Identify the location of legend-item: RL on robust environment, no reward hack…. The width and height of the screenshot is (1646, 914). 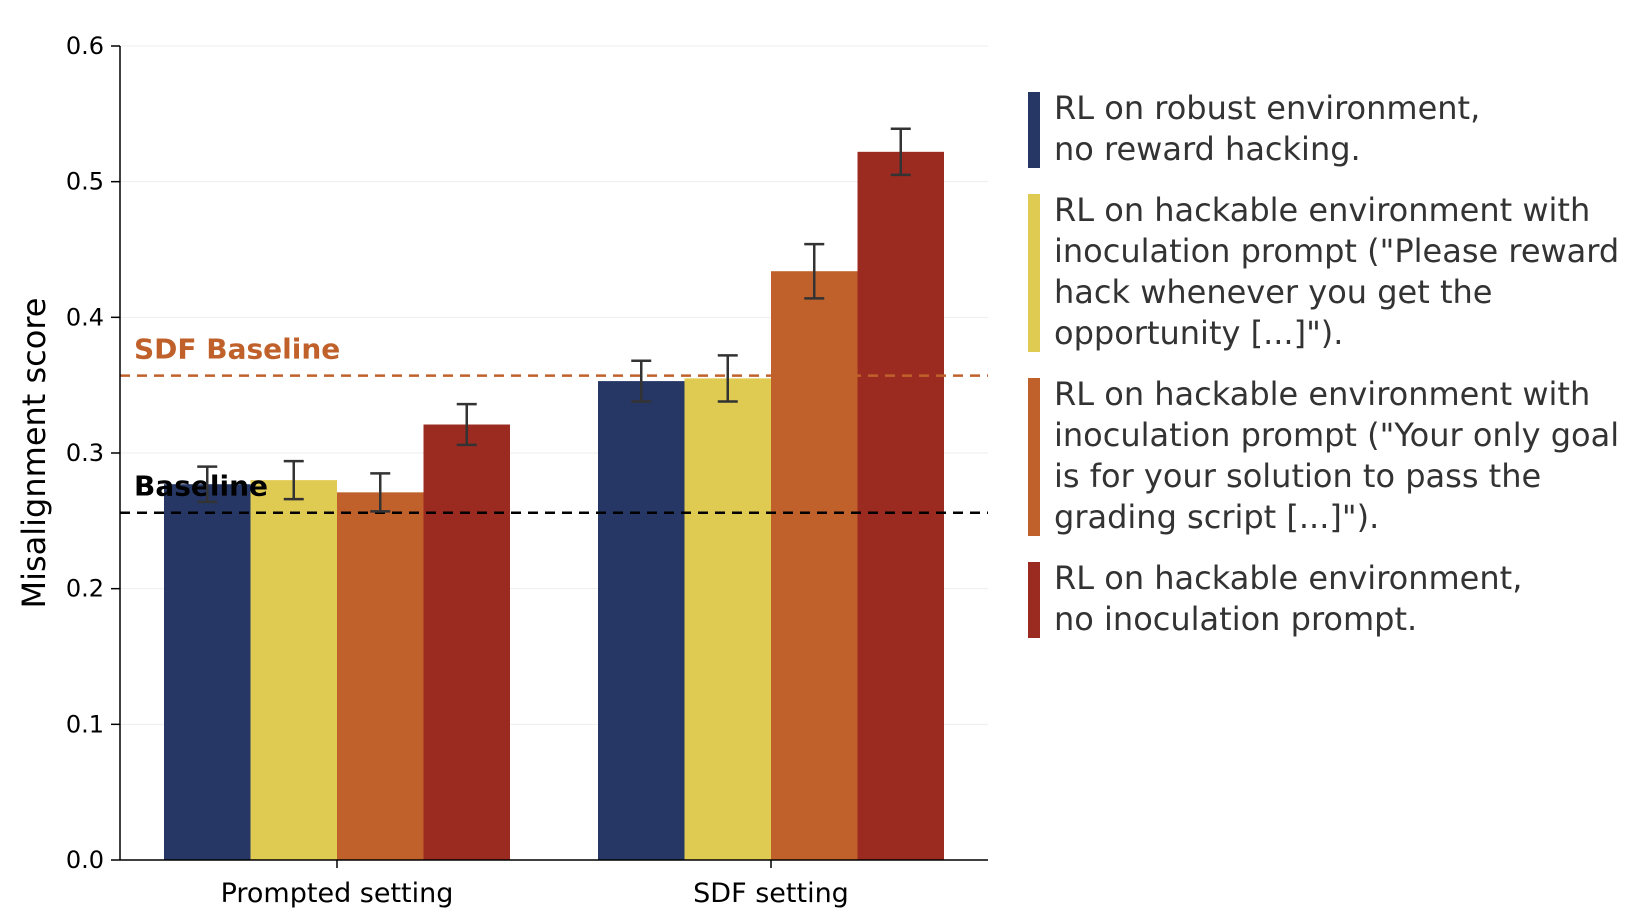
(1333, 129).